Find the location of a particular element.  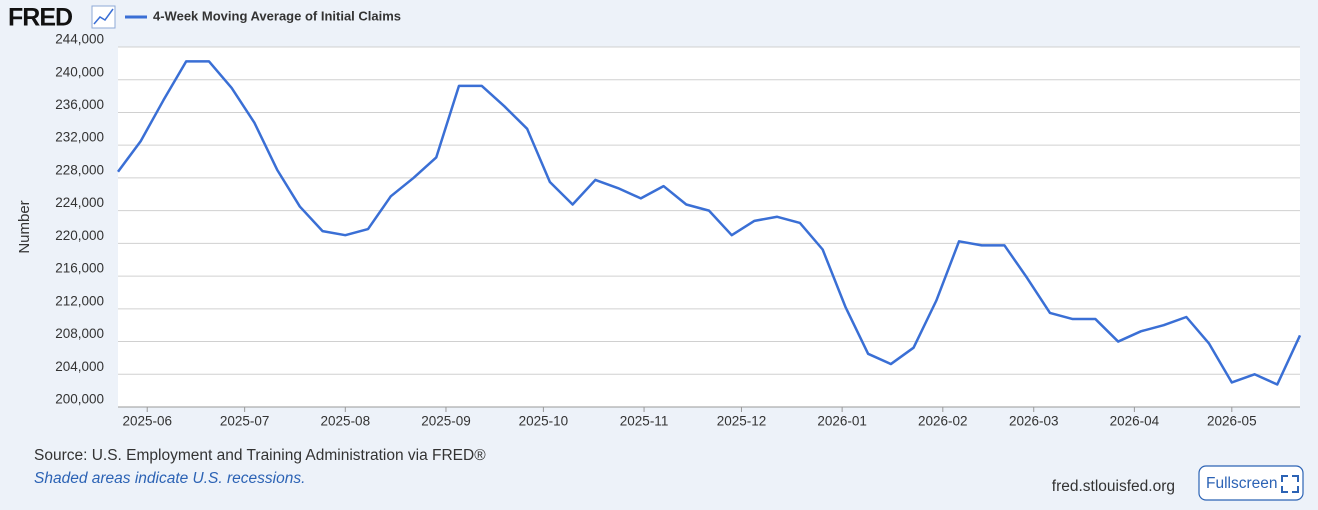

button-icon is located at coordinates (1290, 484).